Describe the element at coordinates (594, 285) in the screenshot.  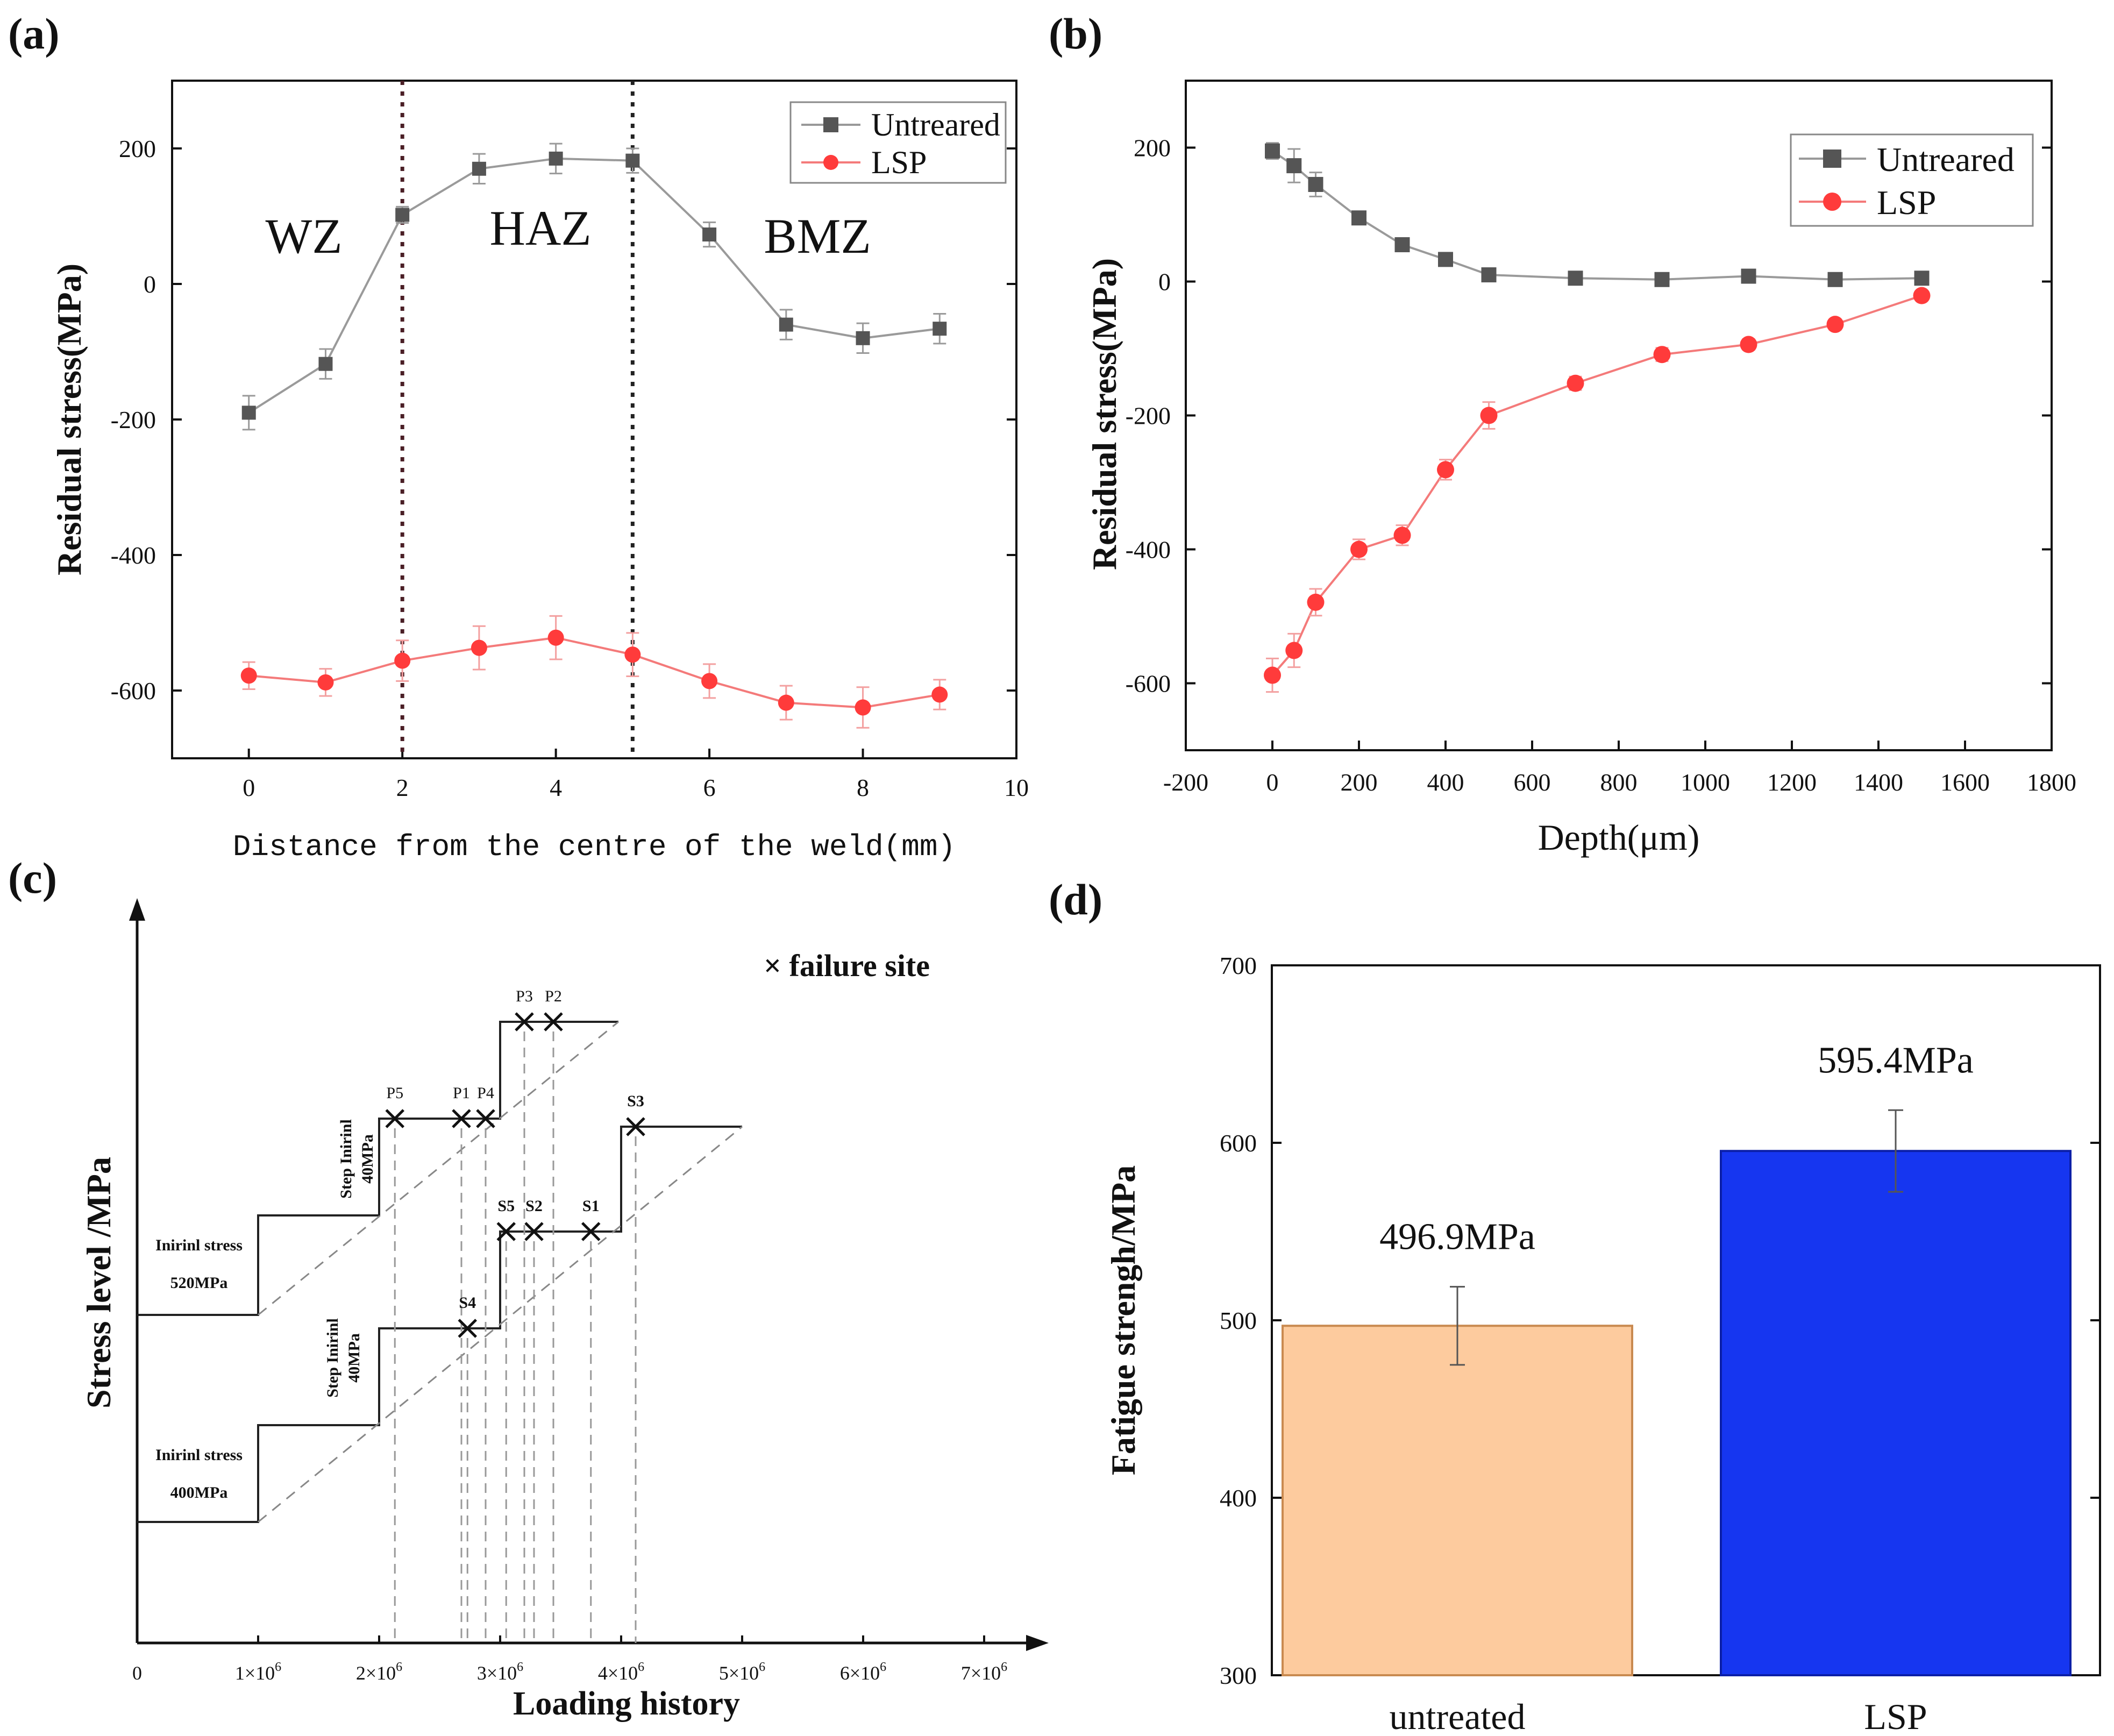
I see `series-line-untreated` at that location.